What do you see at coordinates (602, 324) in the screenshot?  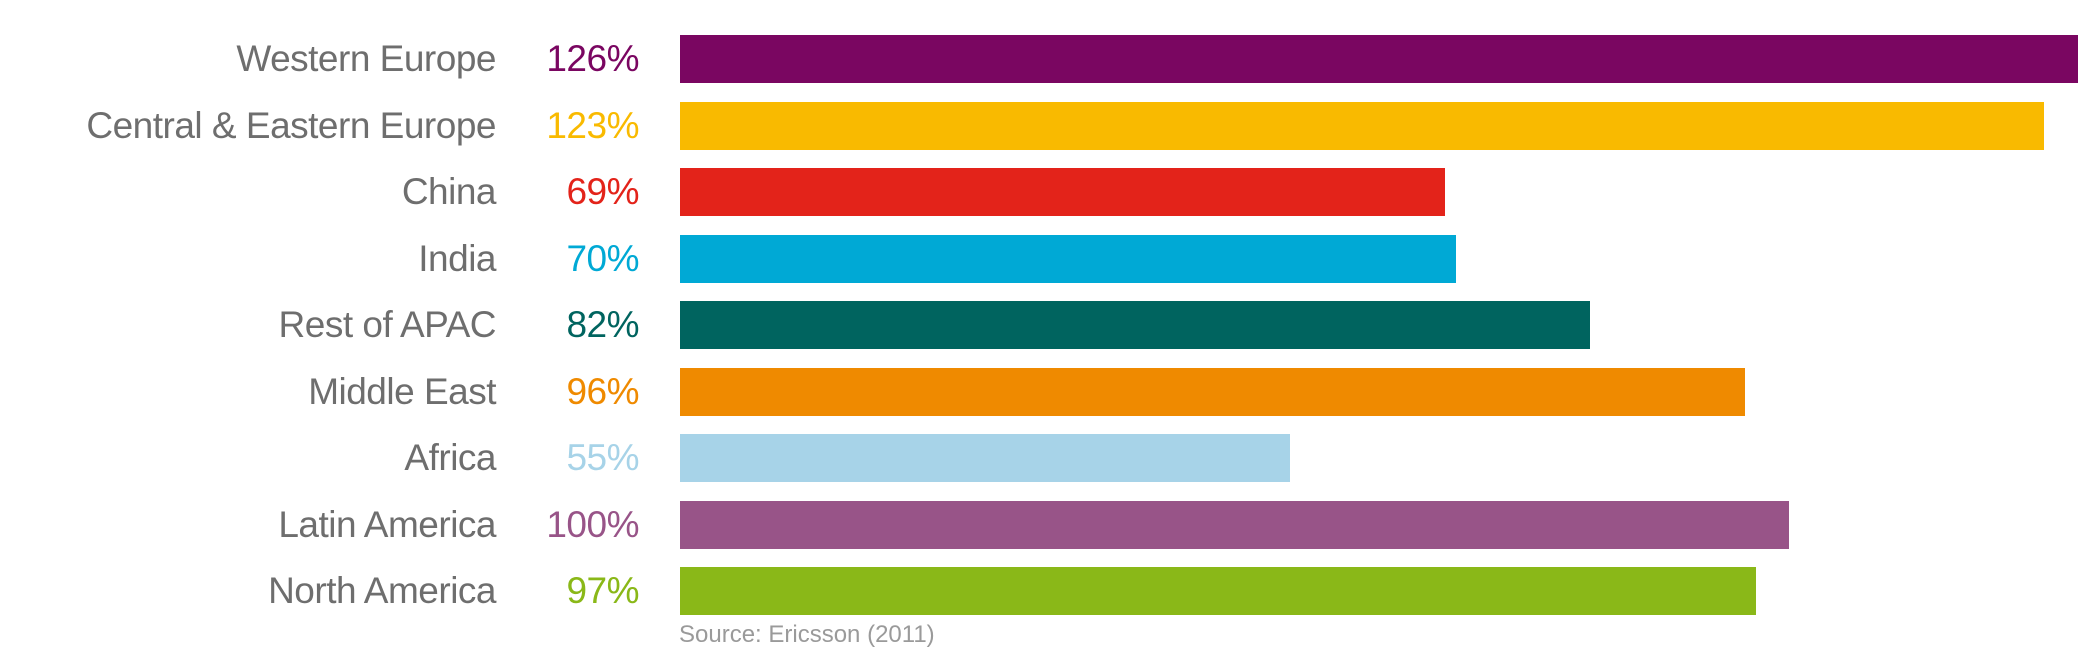 I see `value-label: 82%` at bounding box center [602, 324].